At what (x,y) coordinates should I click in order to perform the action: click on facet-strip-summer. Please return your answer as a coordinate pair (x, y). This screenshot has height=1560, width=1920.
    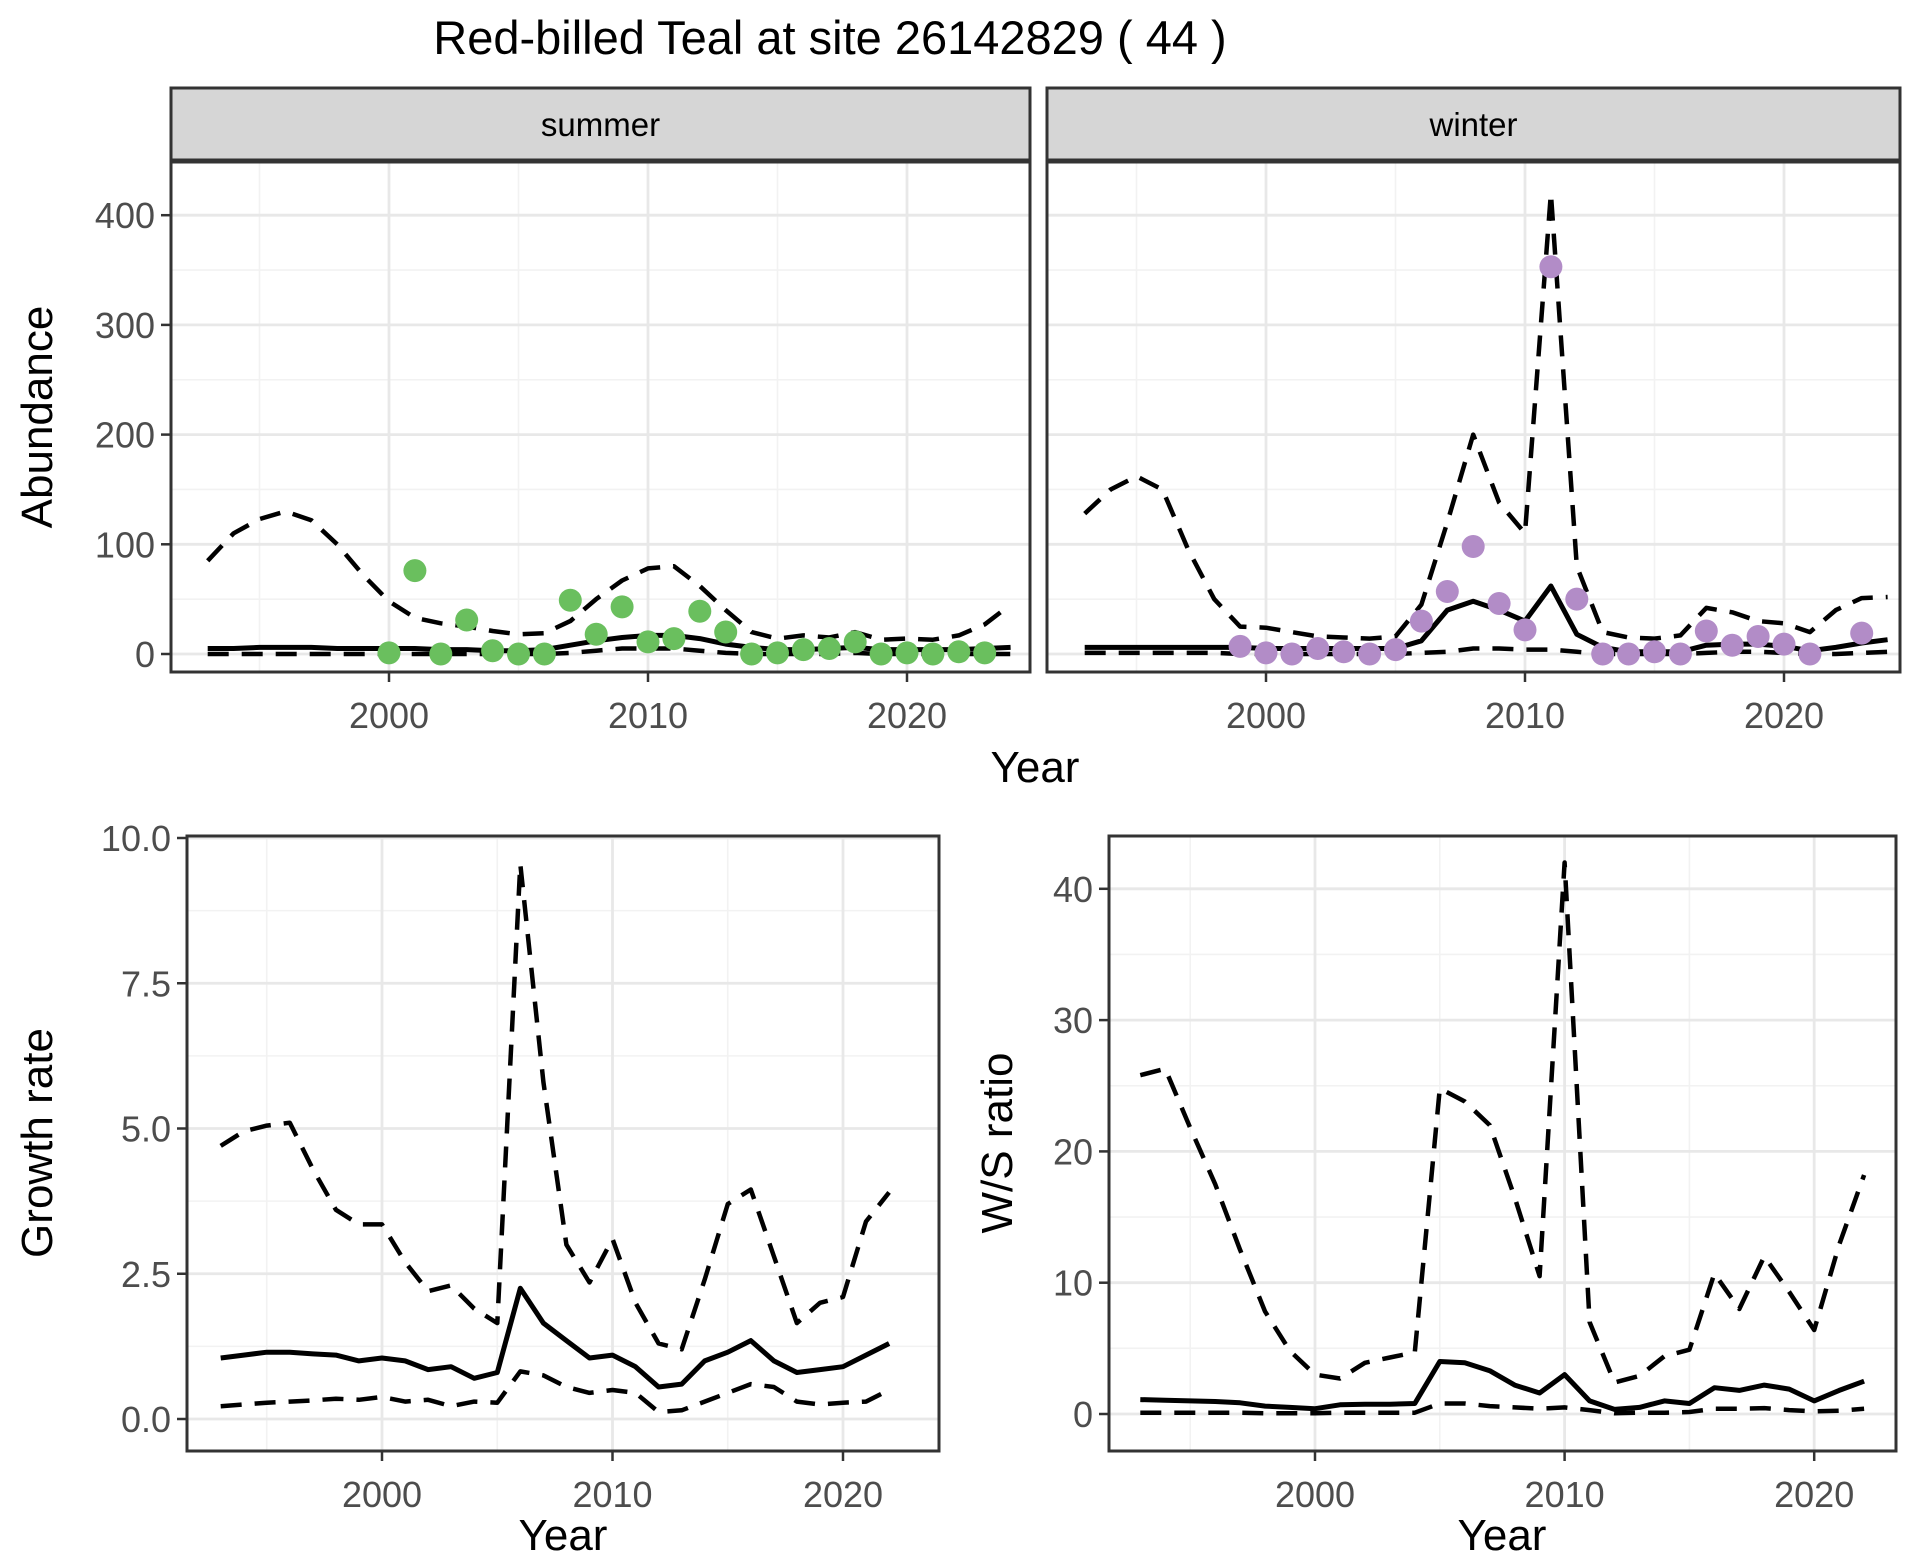
    Looking at the image, I should click on (600, 124).